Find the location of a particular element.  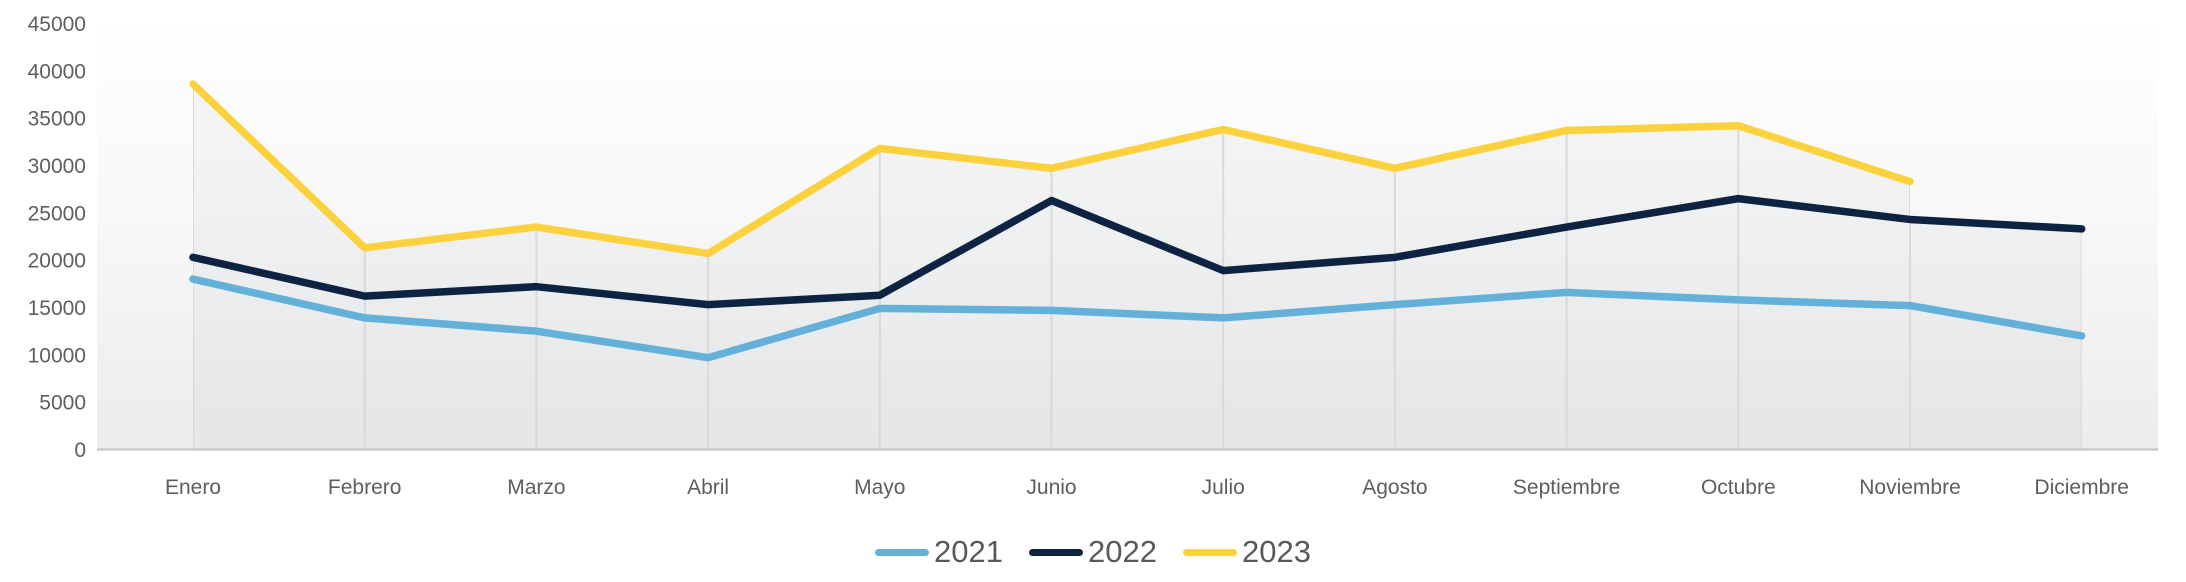

svg-text: Agosto is located at coordinates (1394, 487).